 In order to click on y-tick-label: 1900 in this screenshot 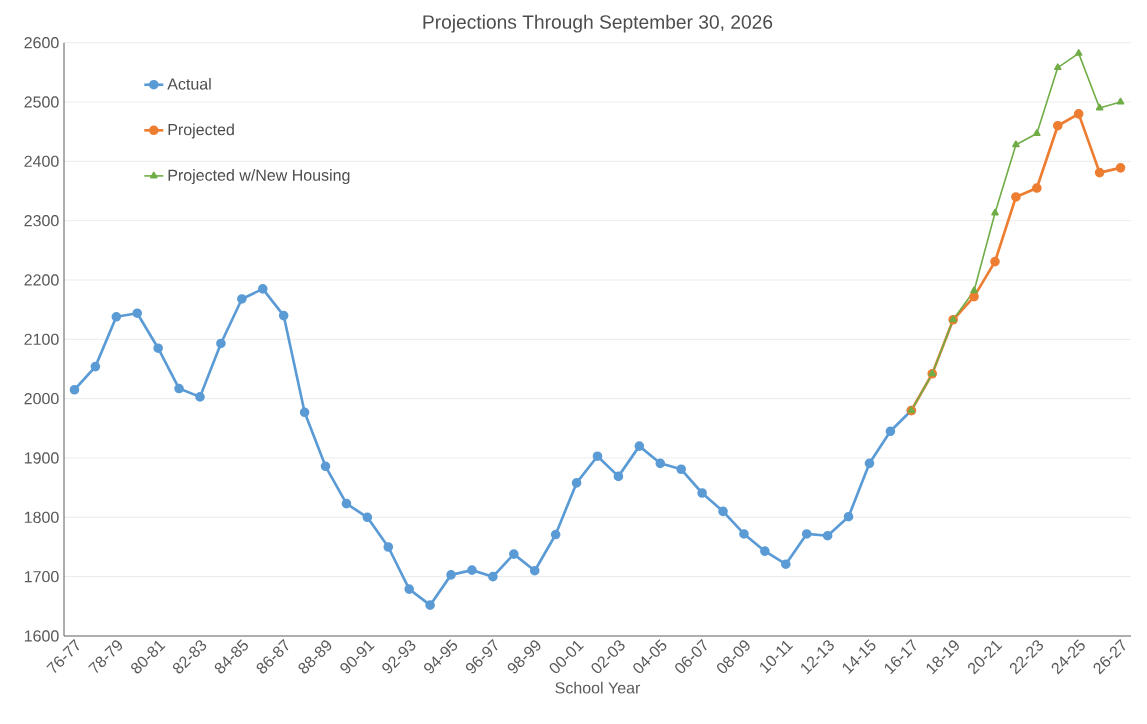, I will do `click(41, 458)`.